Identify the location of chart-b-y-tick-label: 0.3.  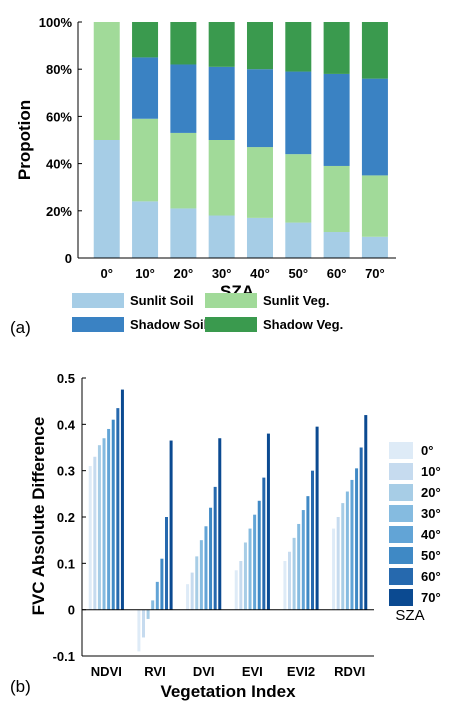
(66, 471).